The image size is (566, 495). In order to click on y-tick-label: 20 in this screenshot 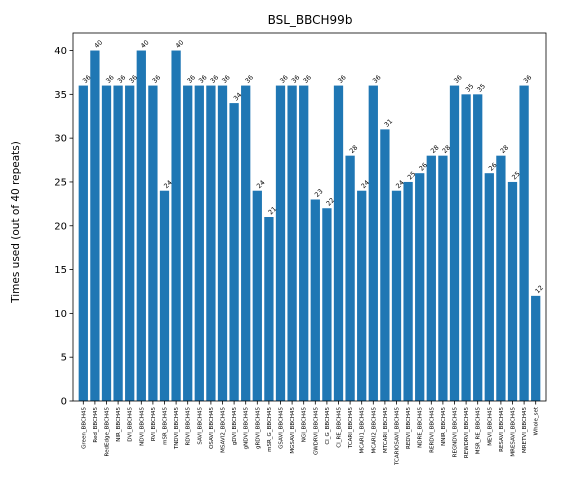, I will do `click(60, 226)`.